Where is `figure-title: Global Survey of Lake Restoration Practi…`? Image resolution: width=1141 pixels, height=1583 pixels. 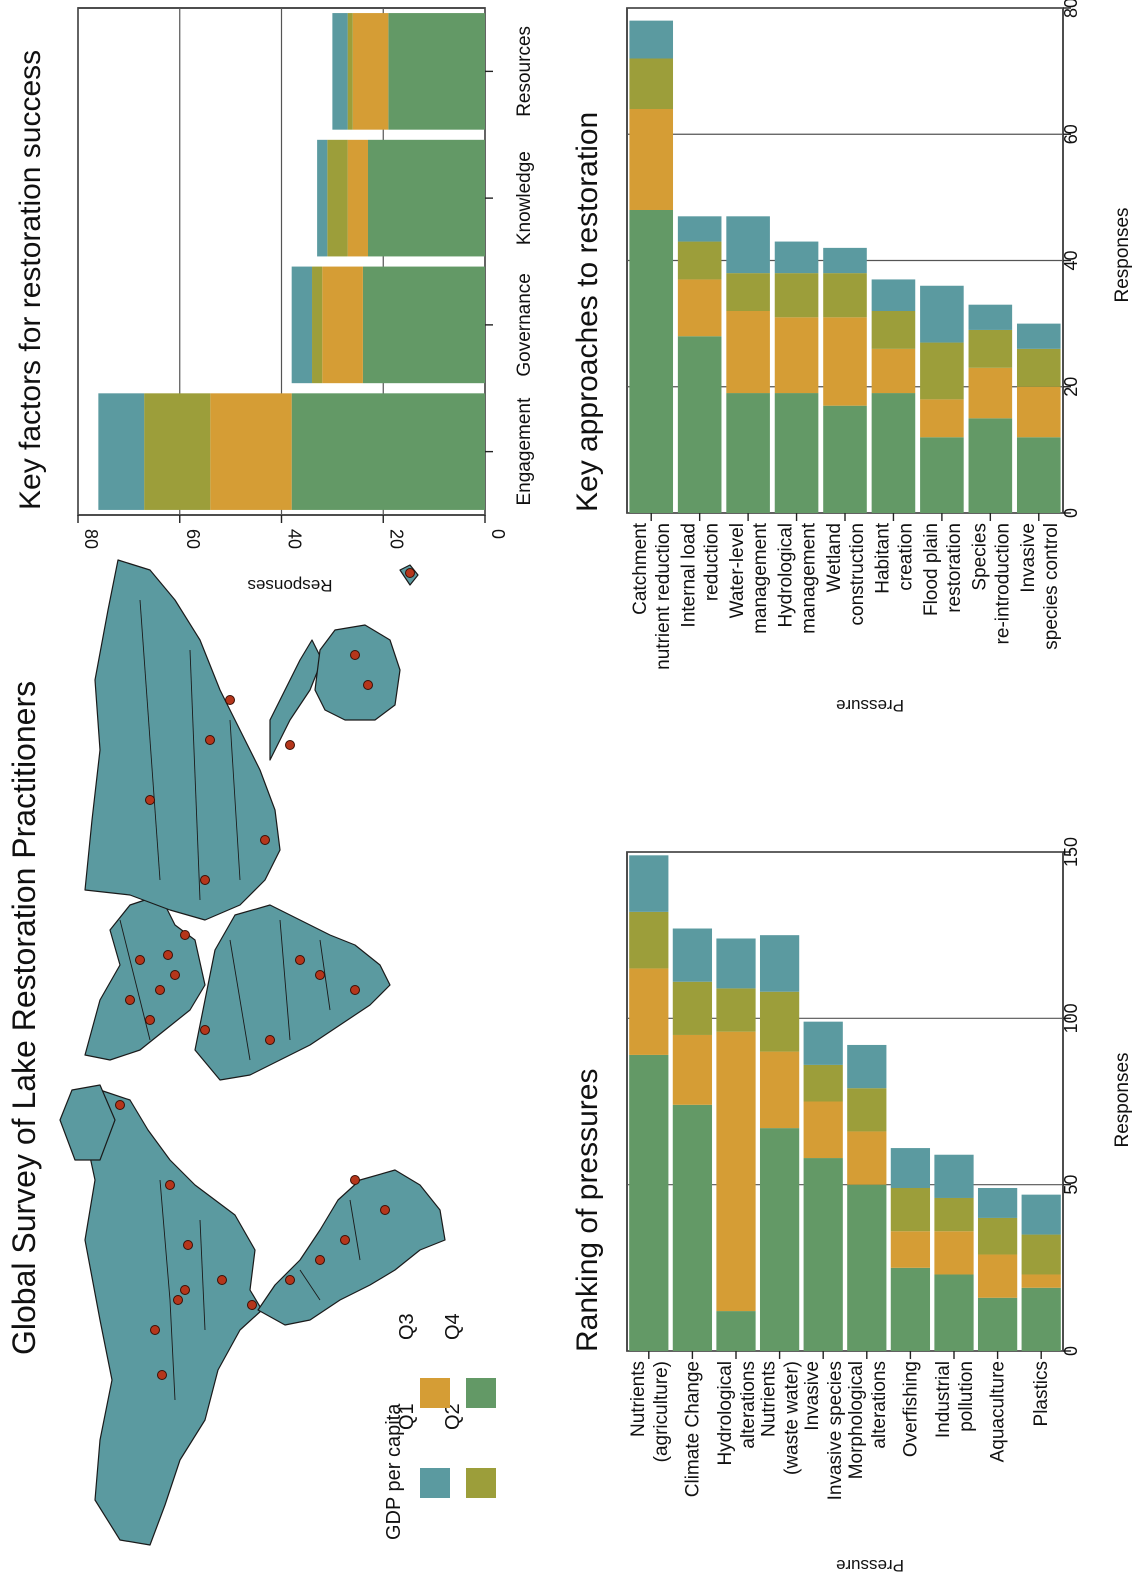
figure-title: Global Survey of Lake Restoration Practi… is located at coordinates (24, 1018).